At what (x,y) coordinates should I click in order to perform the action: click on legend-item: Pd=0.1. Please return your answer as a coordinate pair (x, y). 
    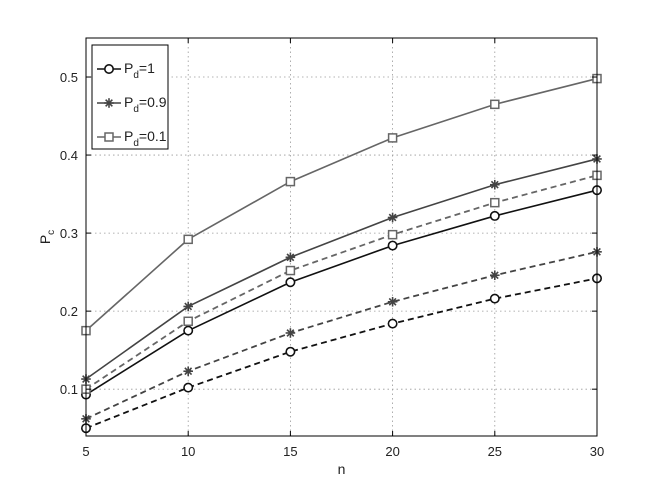
    Looking at the image, I should click on (132, 138).